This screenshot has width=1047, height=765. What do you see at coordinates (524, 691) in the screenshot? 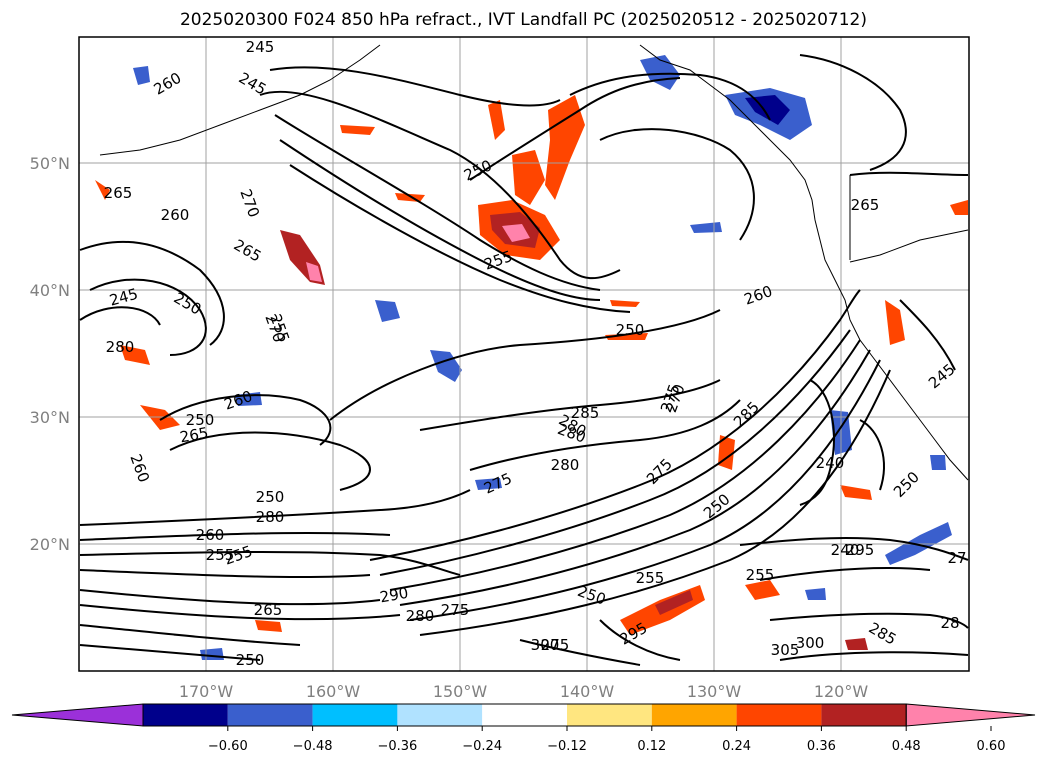
I see `lon-axis-labels: 170°W 160°W 150°W 140°W 130°W 120°W` at bounding box center [524, 691].